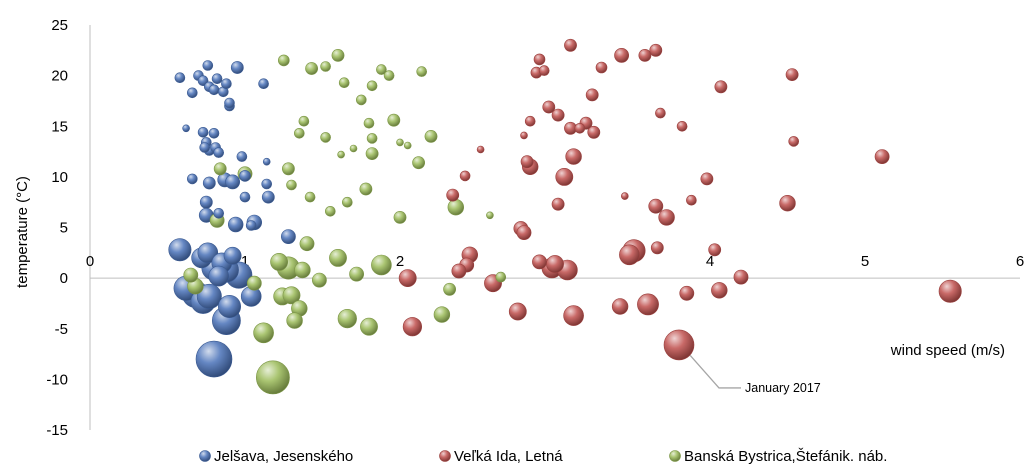  What do you see at coordinates (1020, 261) in the screenshot?
I see `x-tick-label: 6` at bounding box center [1020, 261].